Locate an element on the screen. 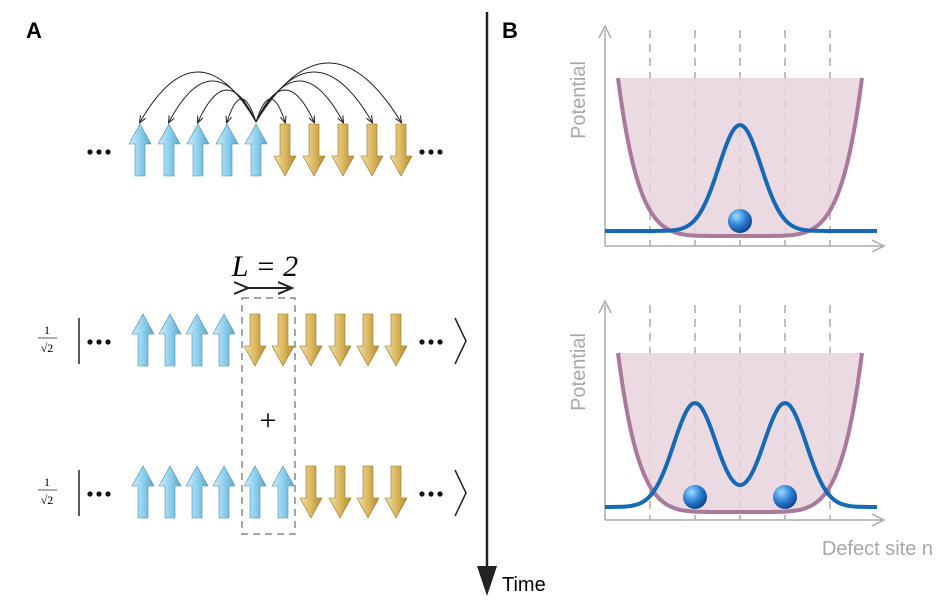  panel-label: B is located at coordinates (510, 30).